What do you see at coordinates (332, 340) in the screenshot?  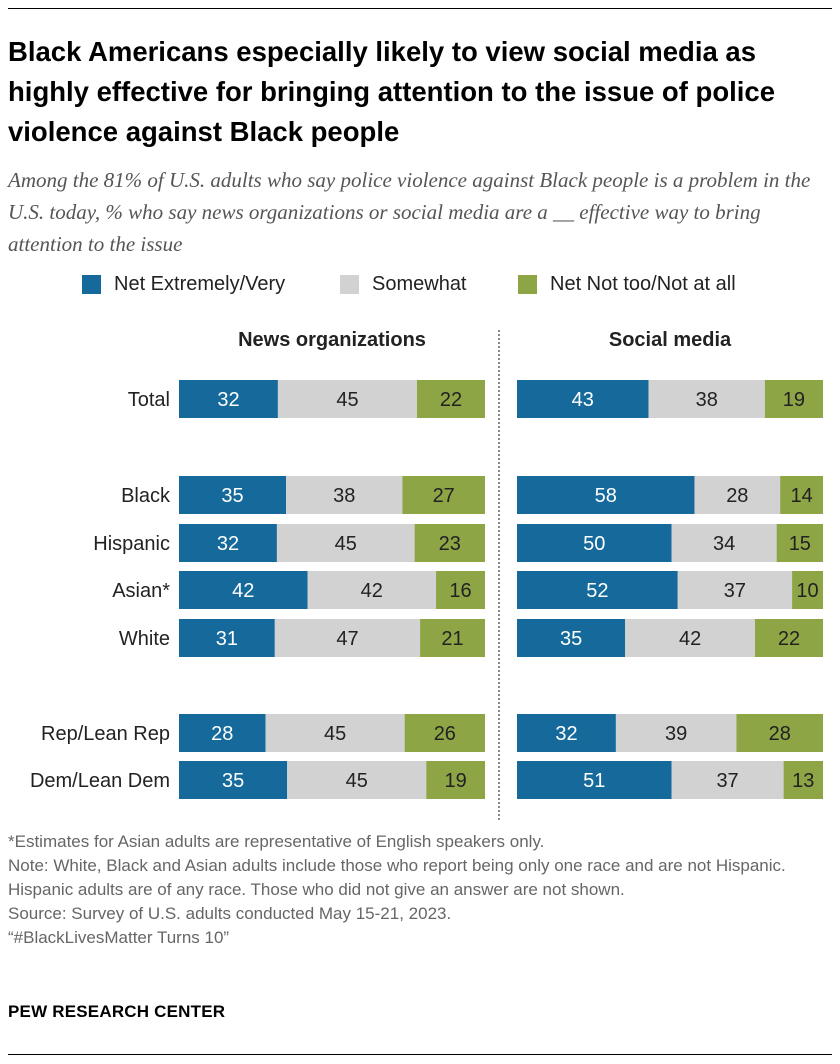 I see `panel-title-news-organizations: News organizations` at bounding box center [332, 340].